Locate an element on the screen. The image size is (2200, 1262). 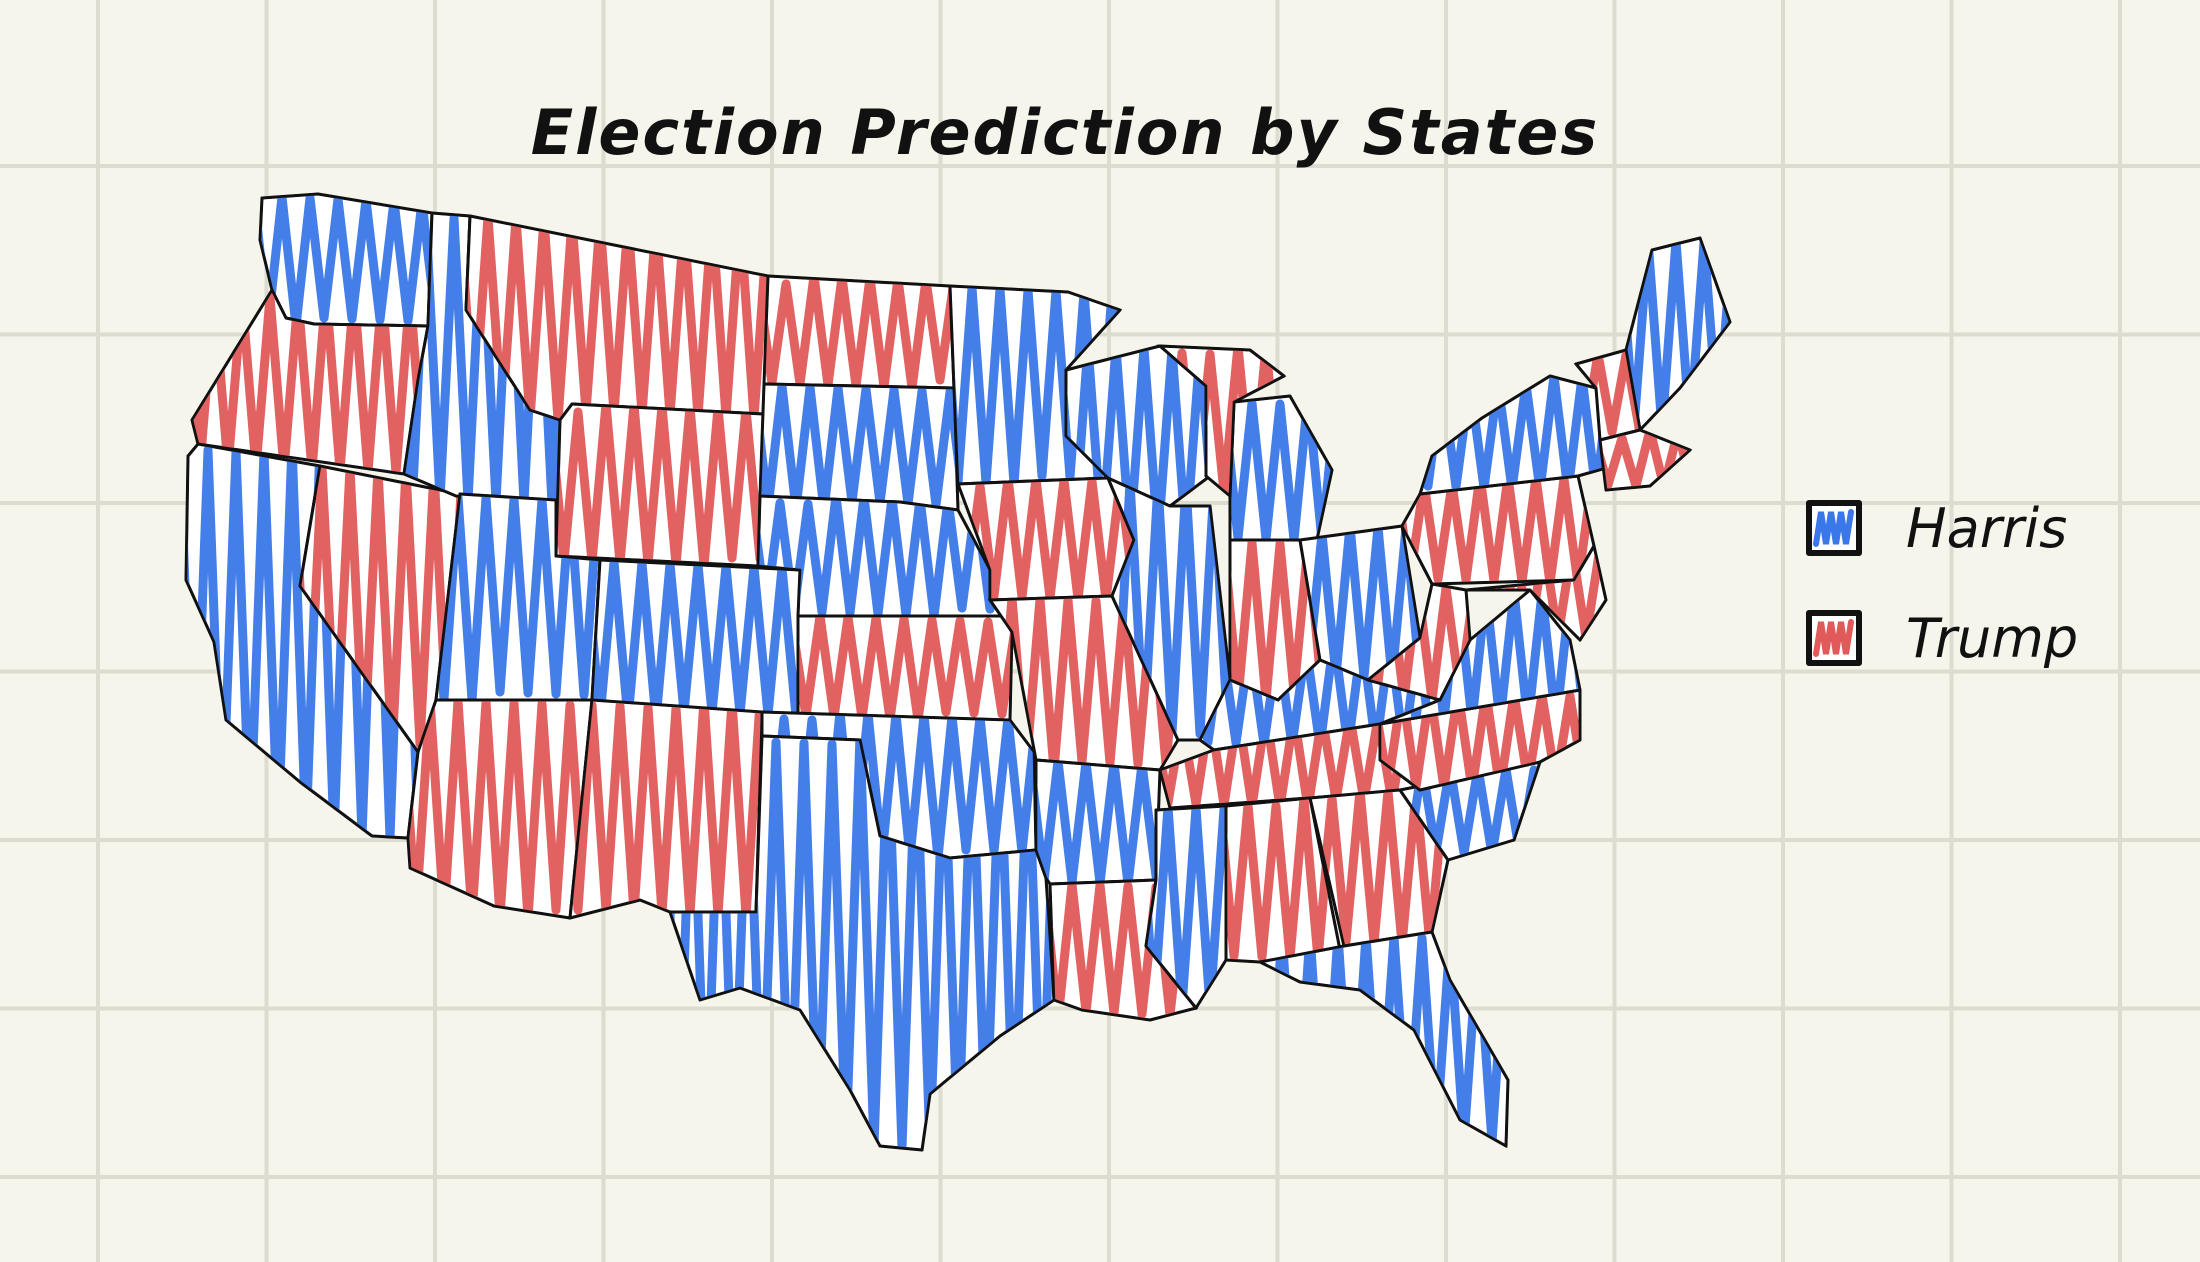
state-indiana is located at coordinates (1275, 620).